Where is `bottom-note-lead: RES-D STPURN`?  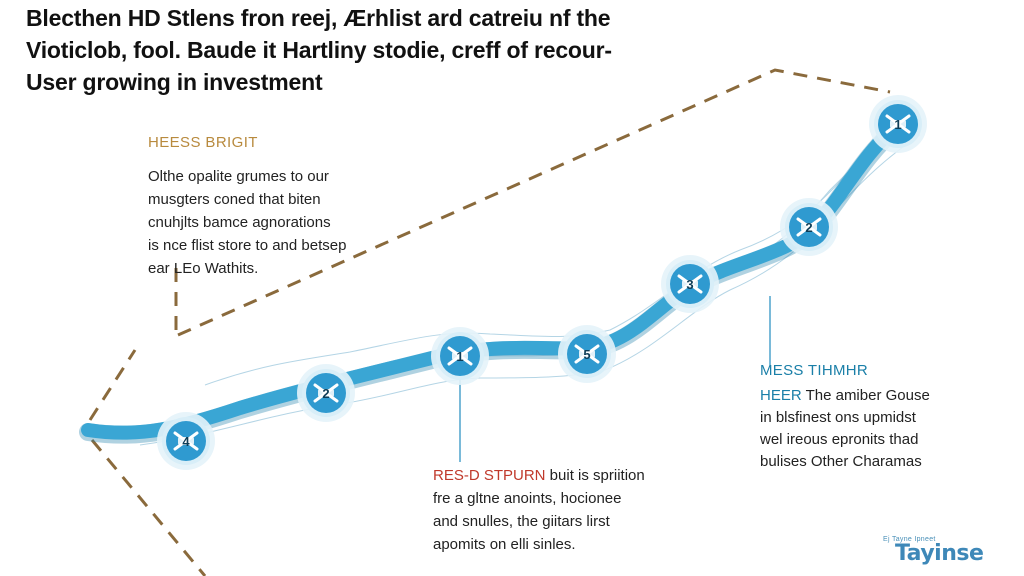
bottom-note-lead: RES-D STPURN is located at coordinates (489, 475).